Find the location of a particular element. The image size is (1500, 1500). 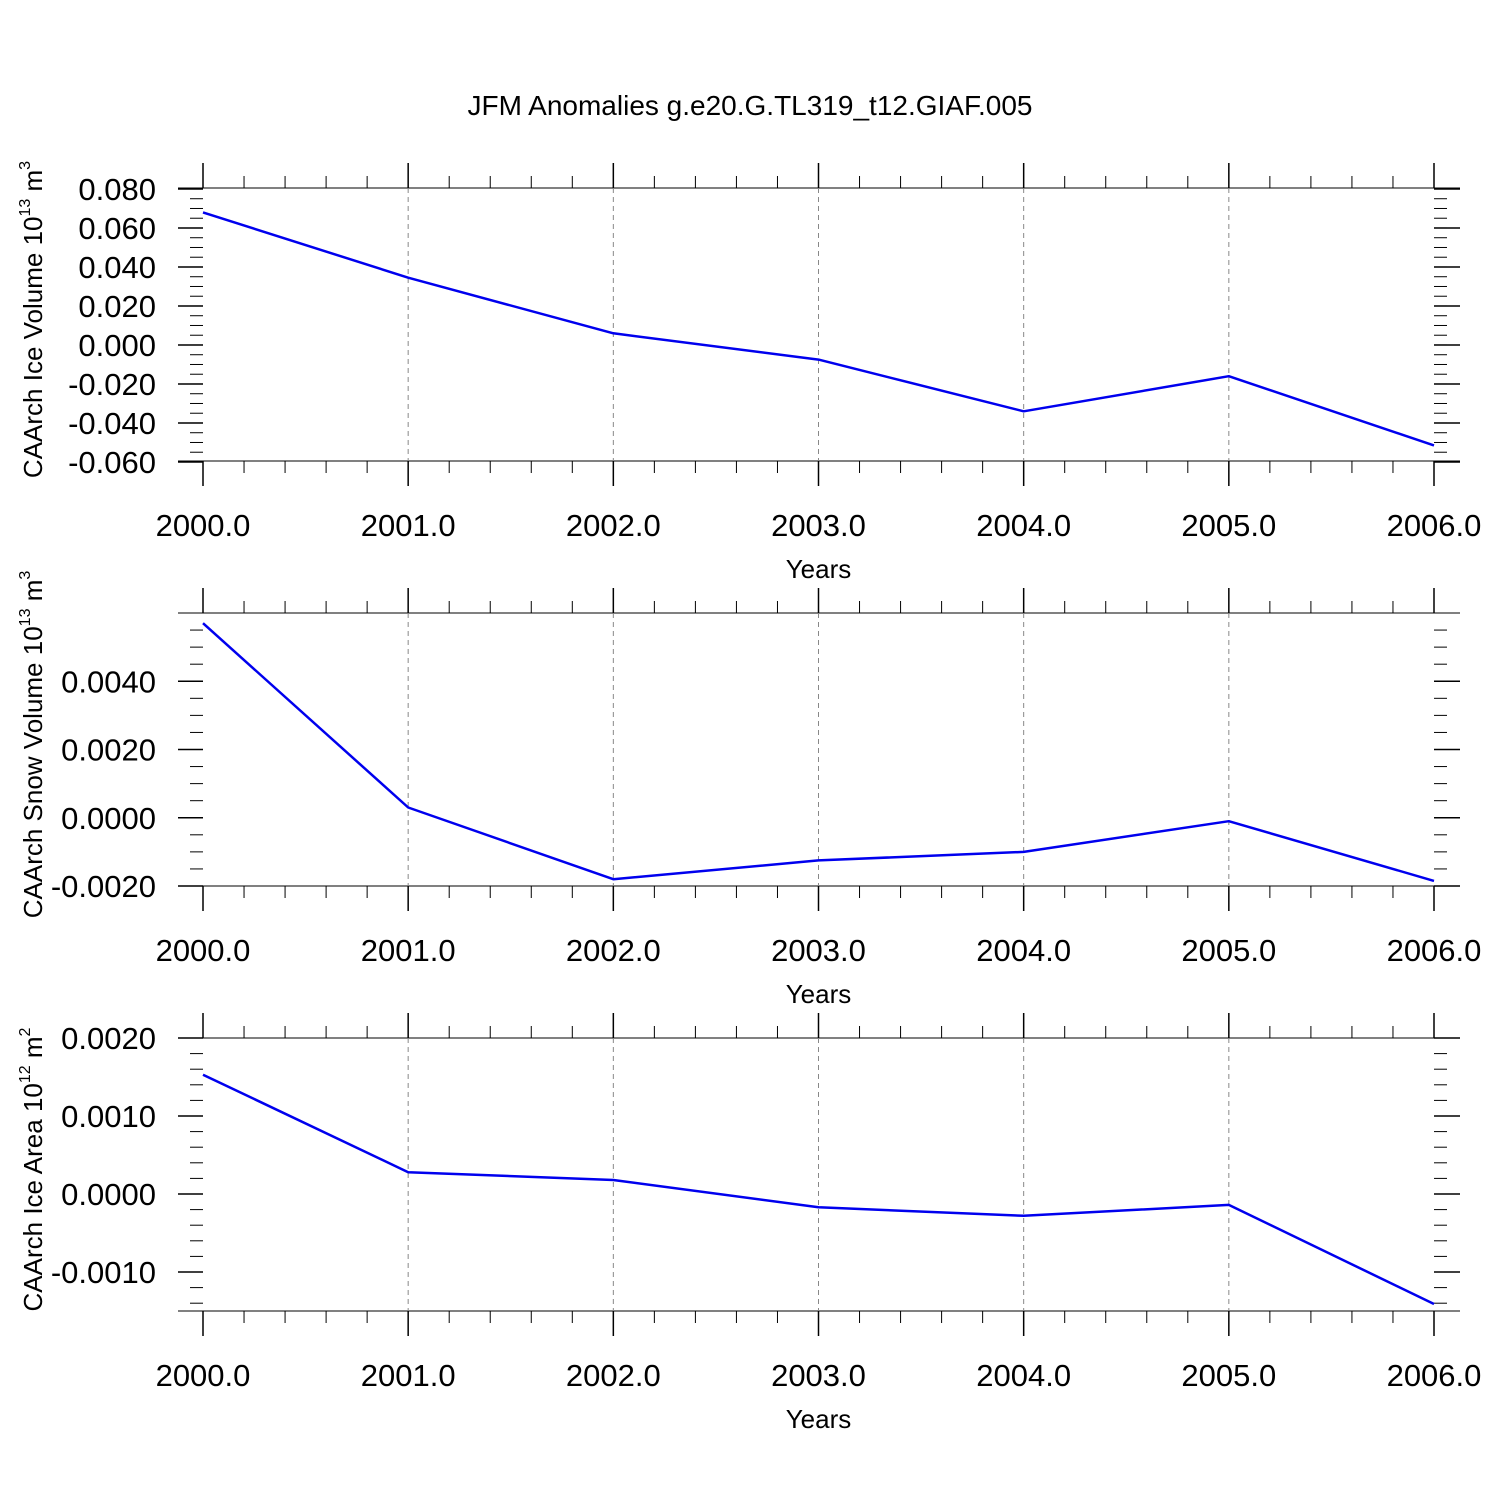

y-tick-label: 0.0040 is located at coordinates (108, 681).